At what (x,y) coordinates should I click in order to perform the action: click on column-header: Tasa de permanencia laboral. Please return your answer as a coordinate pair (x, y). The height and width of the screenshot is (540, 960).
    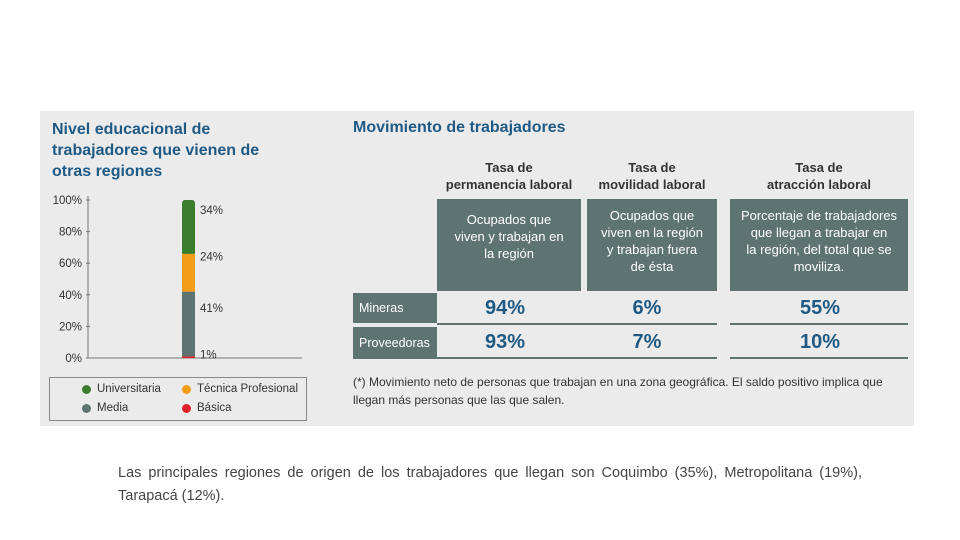
    Looking at the image, I should click on (509, 176).